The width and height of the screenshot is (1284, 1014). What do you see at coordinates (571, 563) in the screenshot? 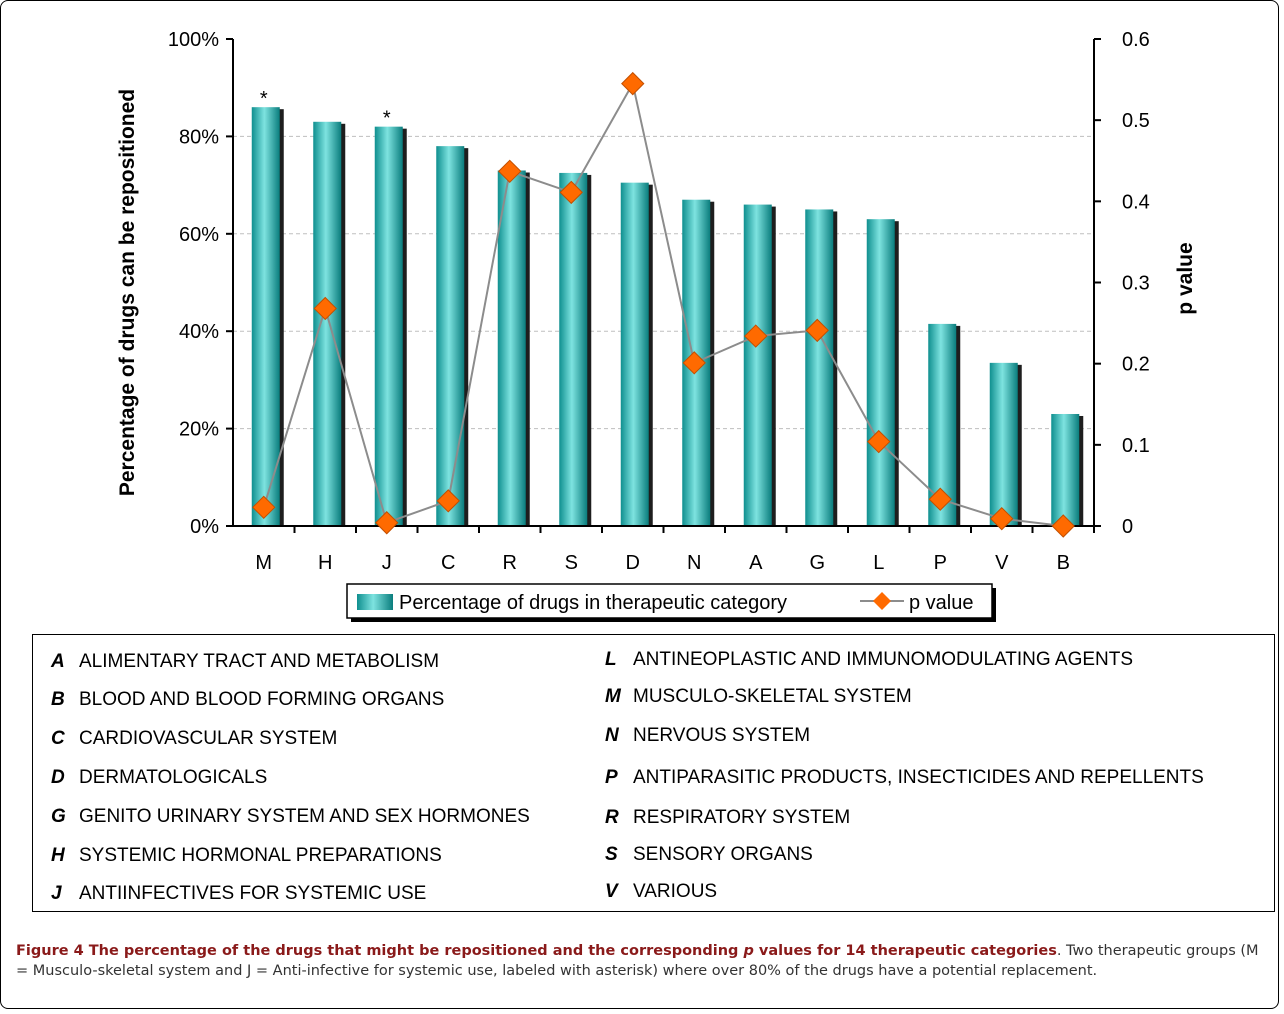
I see `x-tick-label-S: S` at bounding box center [571, 563].